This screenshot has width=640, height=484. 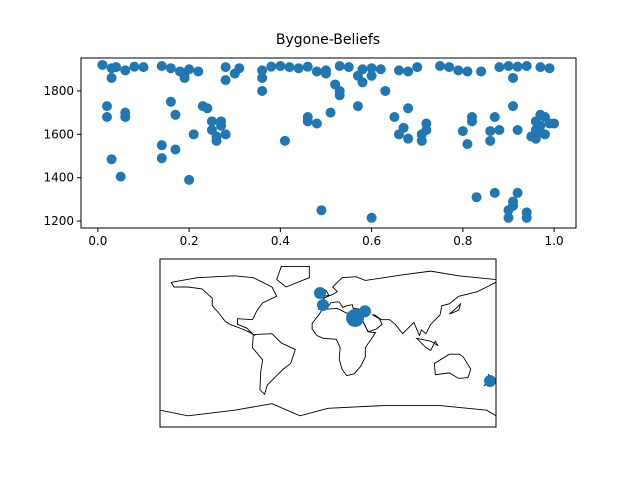 I want to click on y-tick-label: 1200, so click(x=58, y=221).